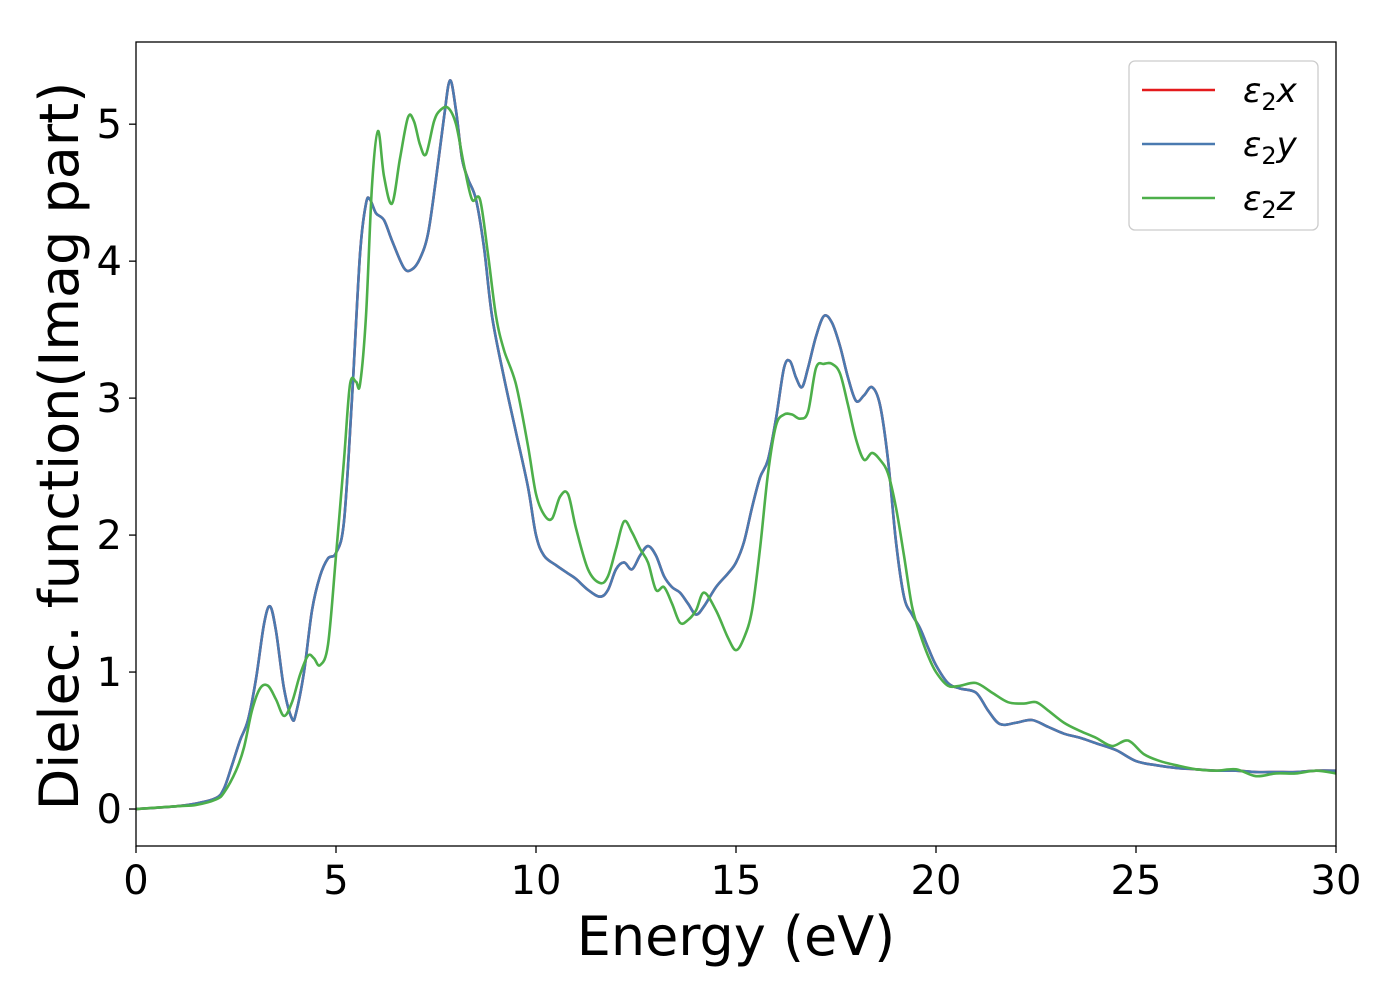 The width and height of the screenshot is (1400, 1000). I want to click on y-tick-label: 0, so click(109, 810).